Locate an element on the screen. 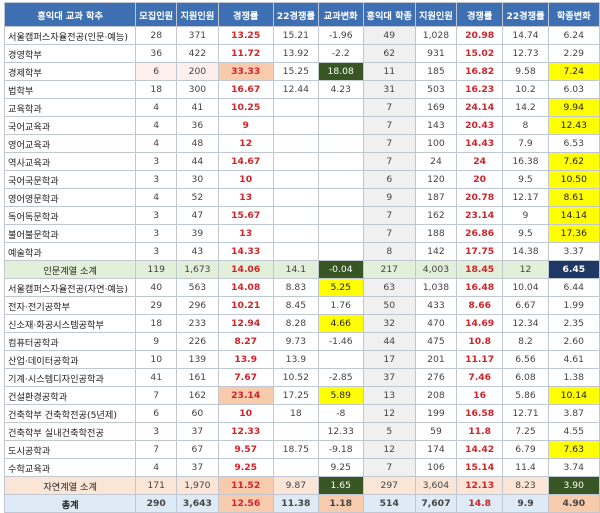  hakjong-cell: 6.03 is located at coordinates (573, 89).